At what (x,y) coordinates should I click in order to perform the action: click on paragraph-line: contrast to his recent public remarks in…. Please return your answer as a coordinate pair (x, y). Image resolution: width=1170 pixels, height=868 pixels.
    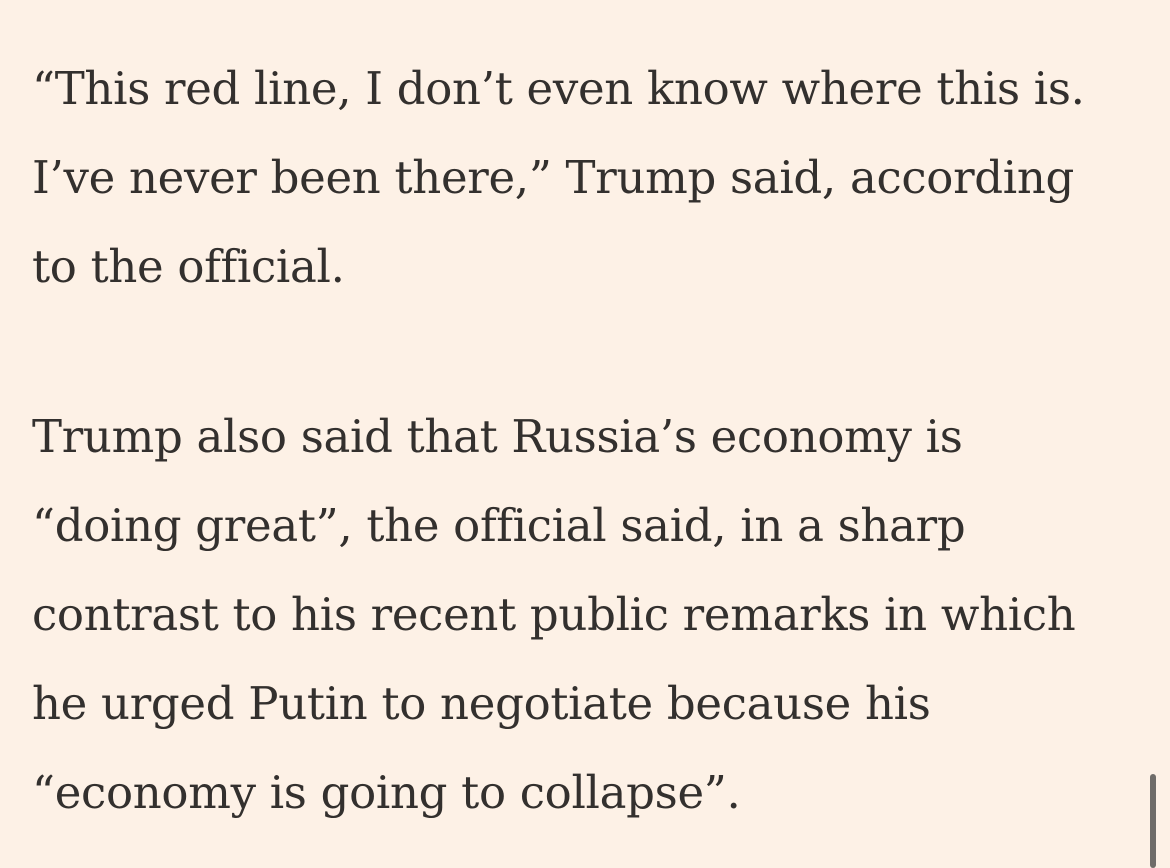
    Looking at the image, I should click on (554, 614).